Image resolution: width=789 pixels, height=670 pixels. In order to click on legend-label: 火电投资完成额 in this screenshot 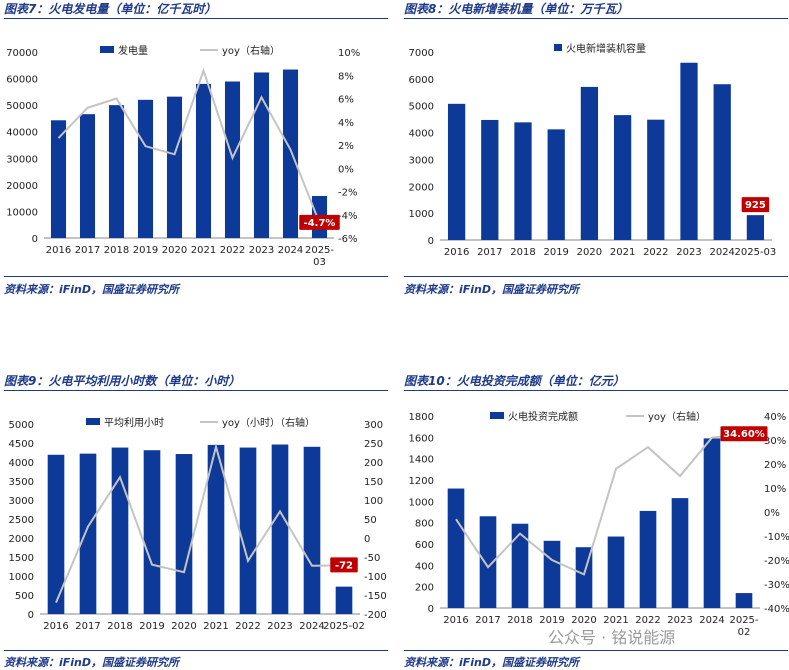, I will do `click(543, 416)`.